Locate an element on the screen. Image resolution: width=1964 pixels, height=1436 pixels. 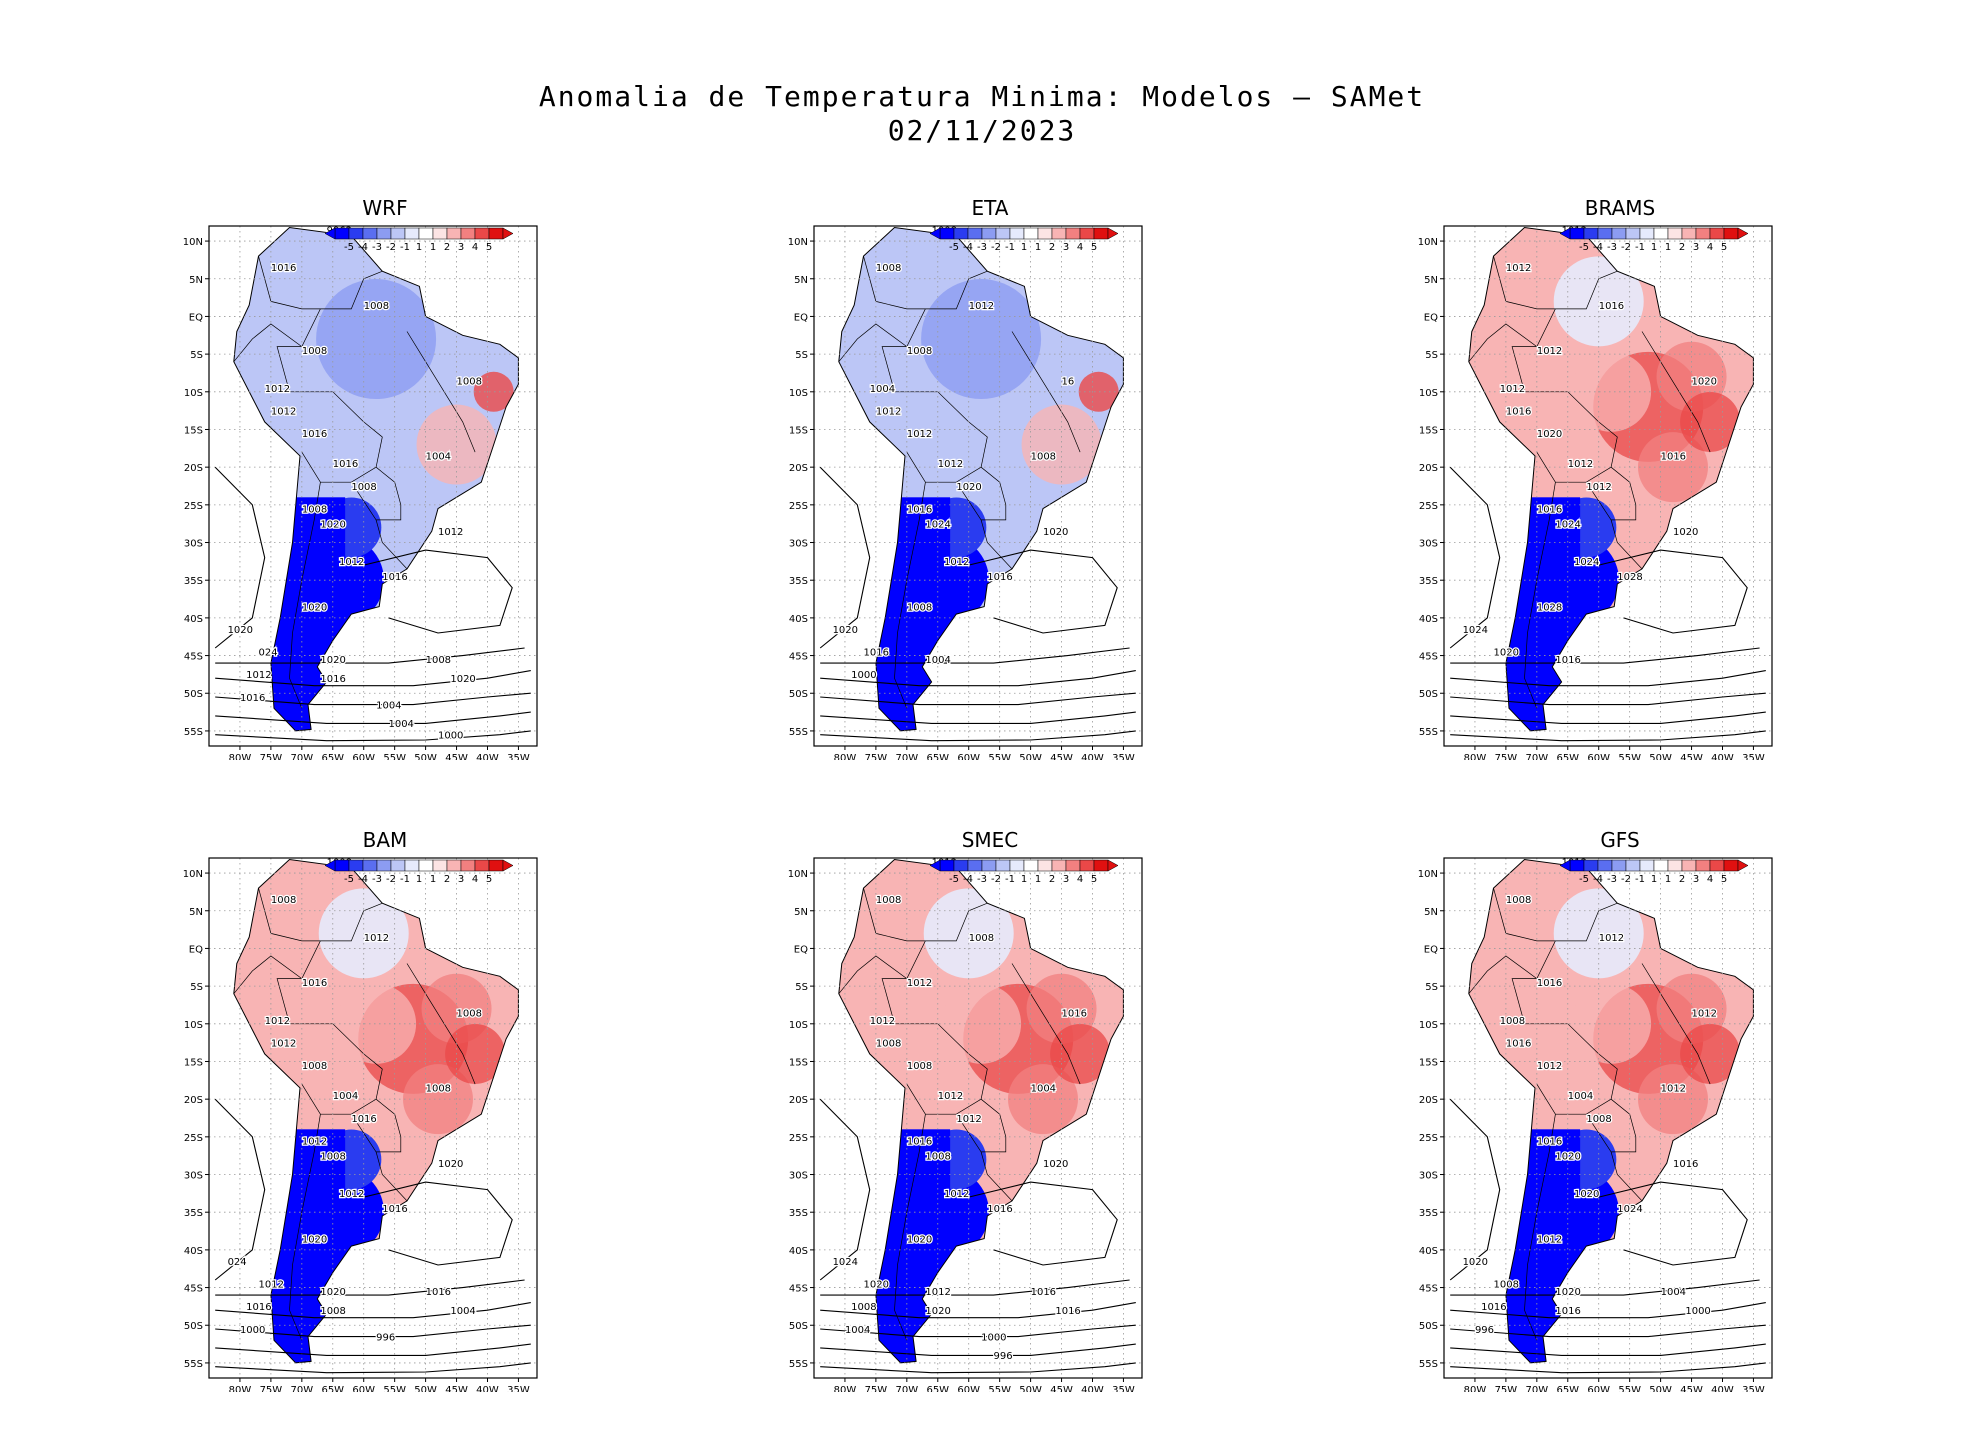
lon-tick-label: 45W is located at coordinates (1691, 756).